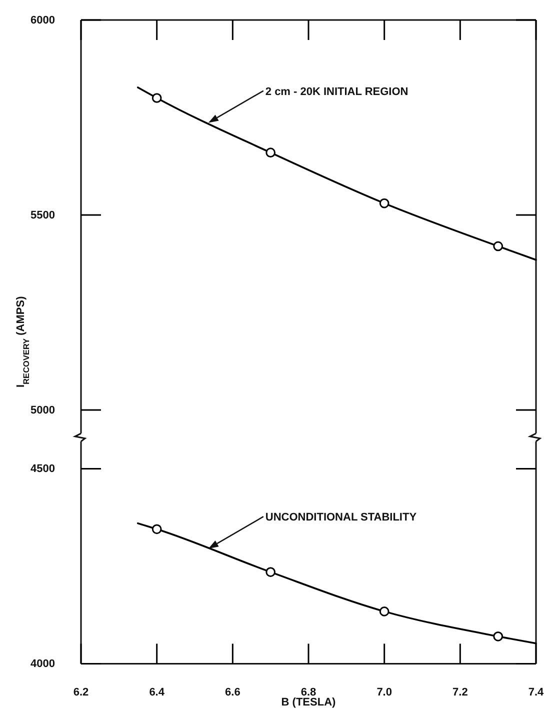  What do you see at coordinates (460, 692) in the screenshot?
I see `x-tick-label: 7.2` at bounding box center [460, 692].